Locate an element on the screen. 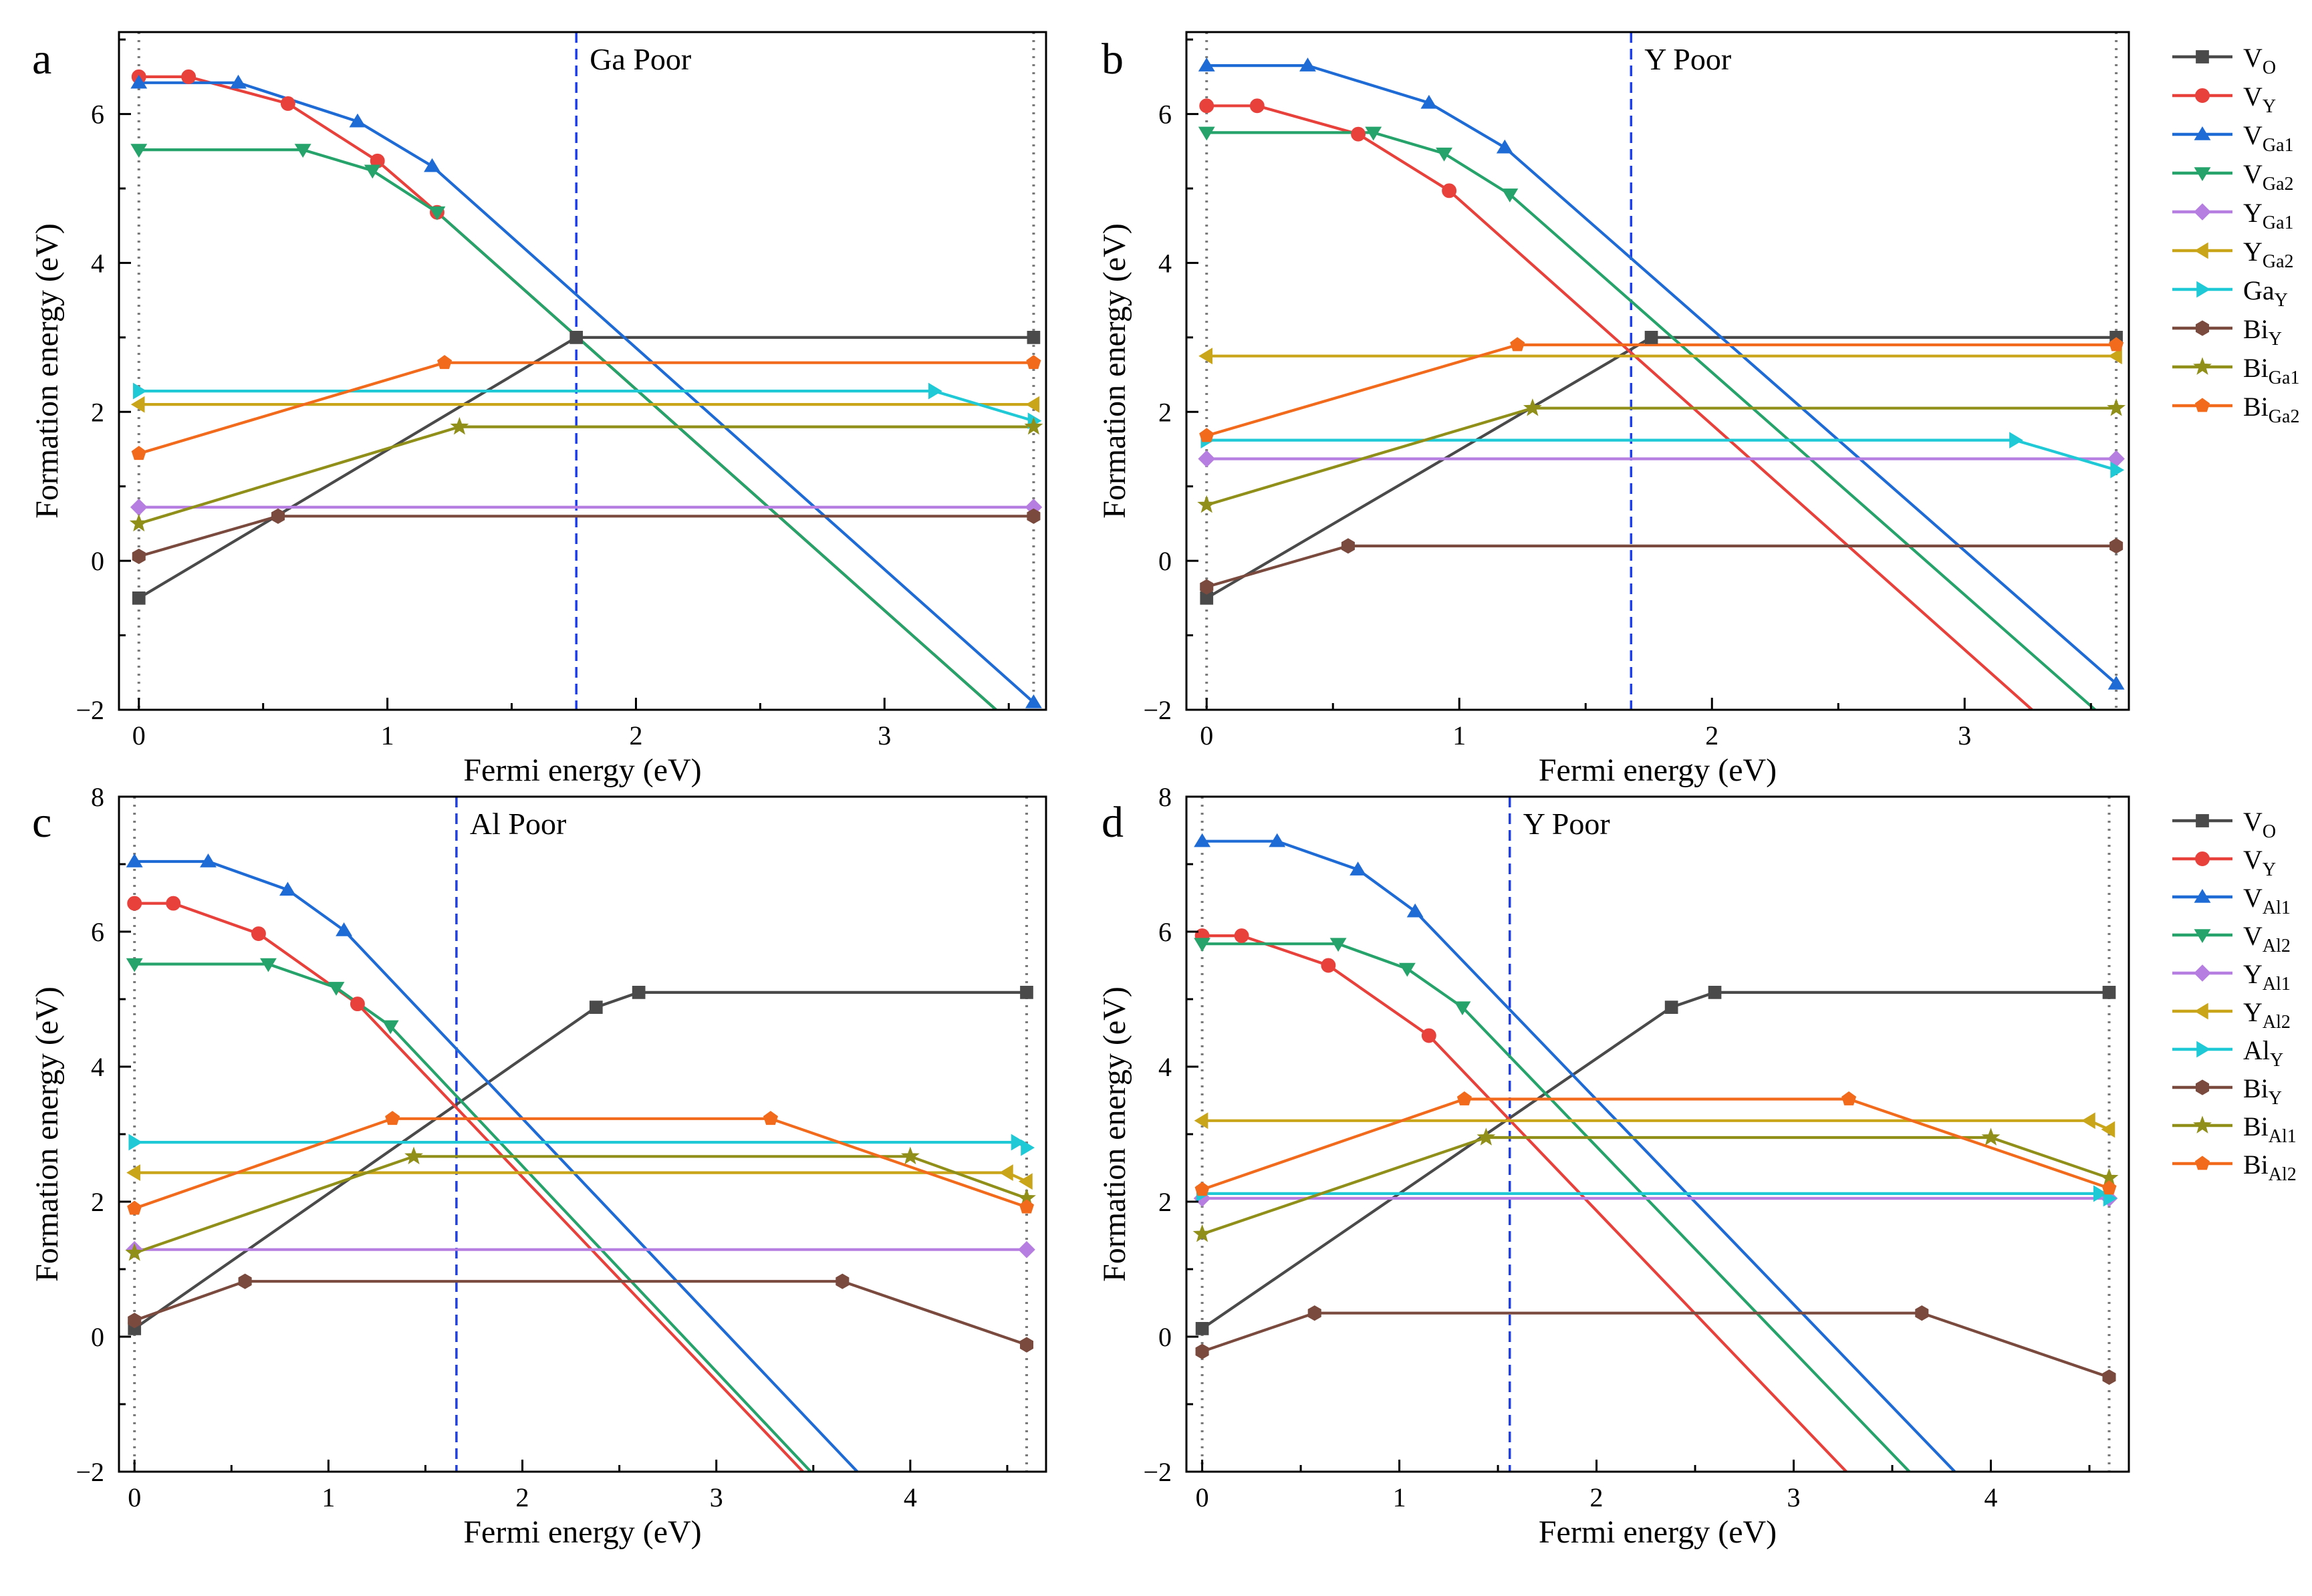 Image resolution: width=2312 pixels, height=1596 pixels. legend-entry-VGa2: VGa2 is located at coordinates (2233, 176).